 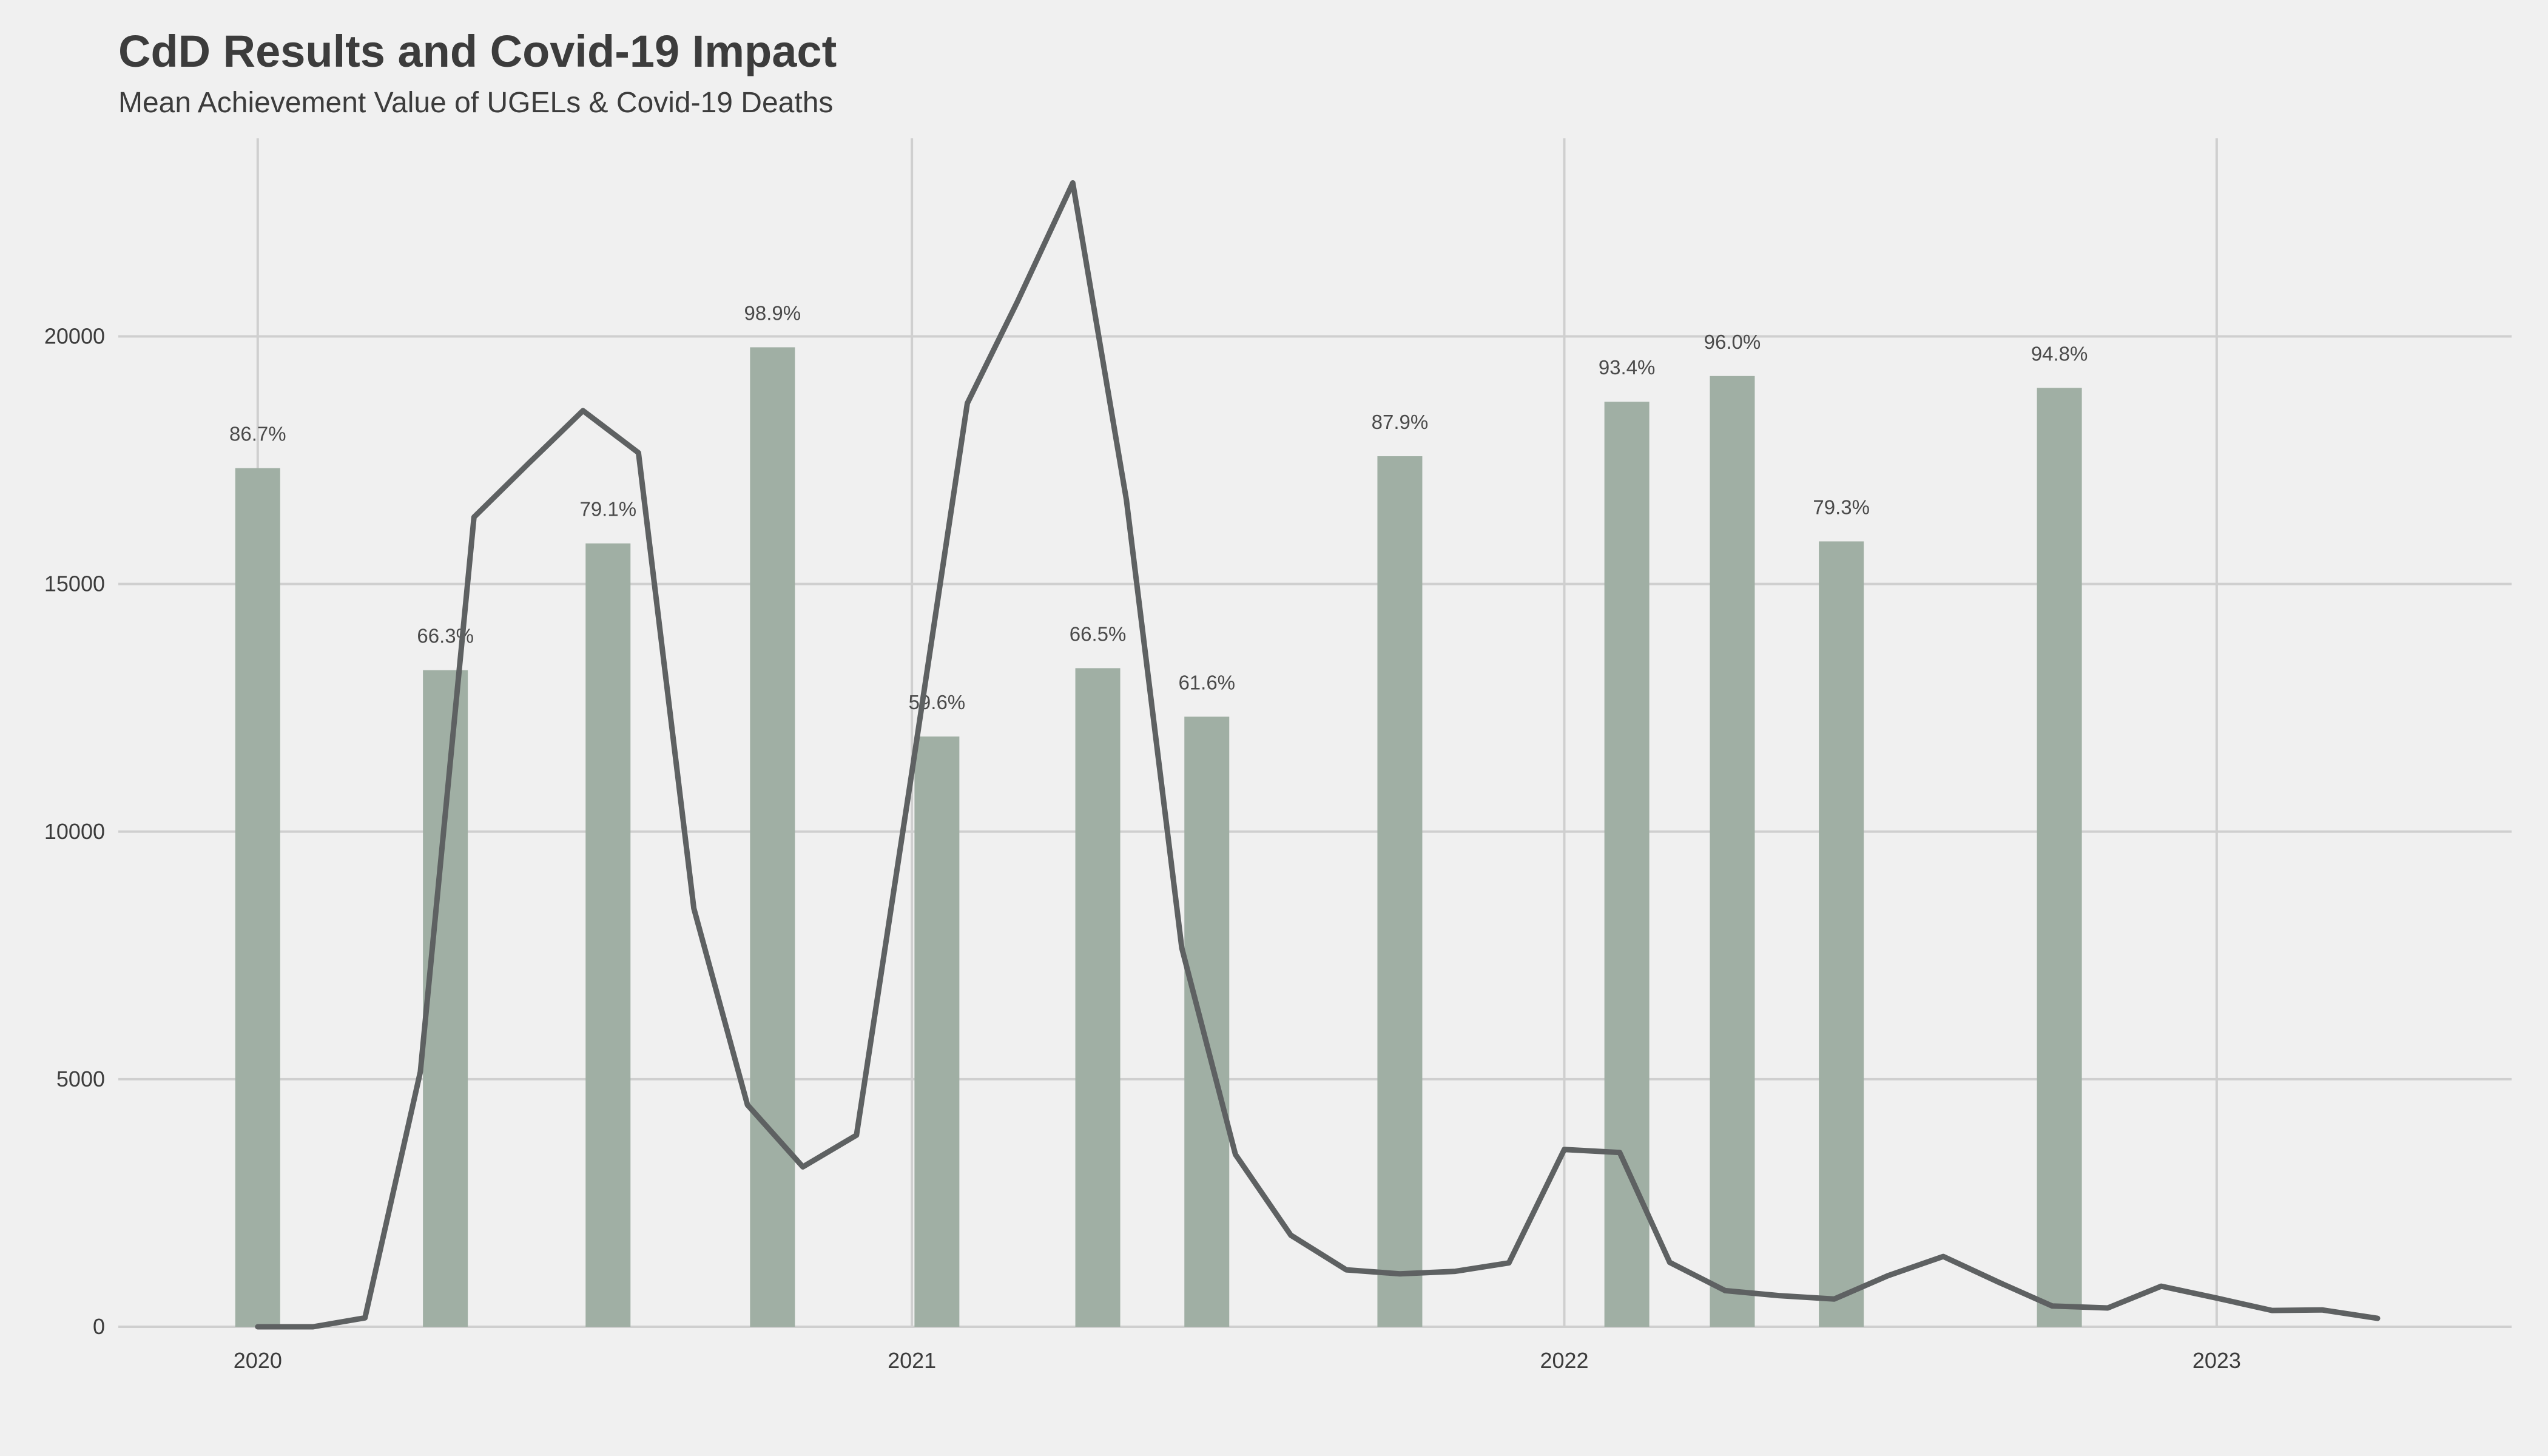 What do you see at coordinates (1098, 633) in the screenshot?
I see `bar-data-label: 66.5%` at bounding box center [1098, 633].